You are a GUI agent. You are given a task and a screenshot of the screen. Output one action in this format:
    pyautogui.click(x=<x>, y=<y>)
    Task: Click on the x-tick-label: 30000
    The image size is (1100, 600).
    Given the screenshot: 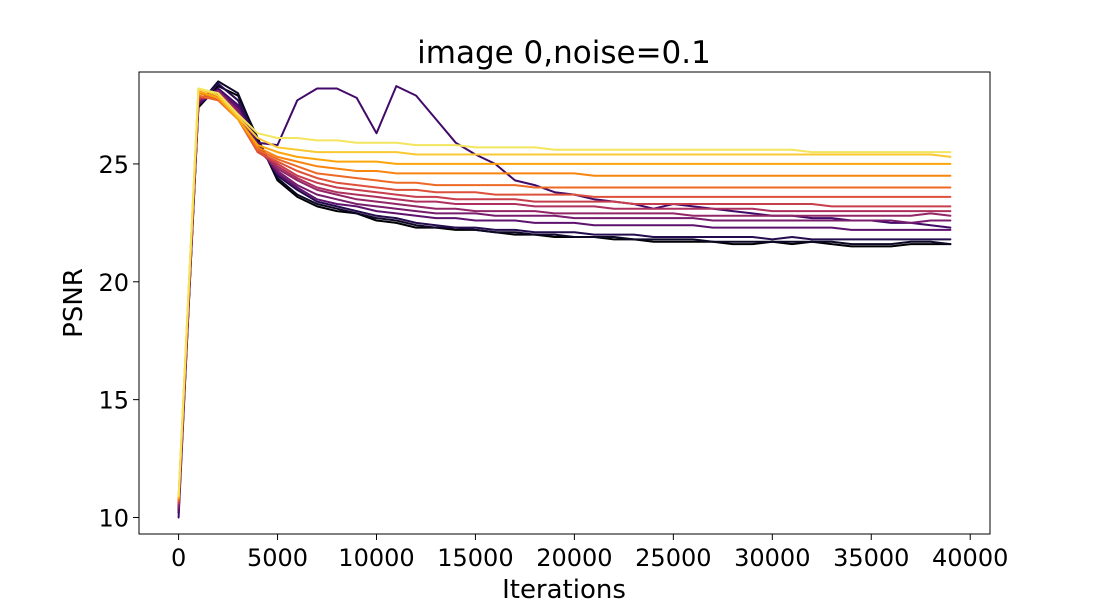 What is the action you would take?
    pyautogui.click(x=772, y=558)
    